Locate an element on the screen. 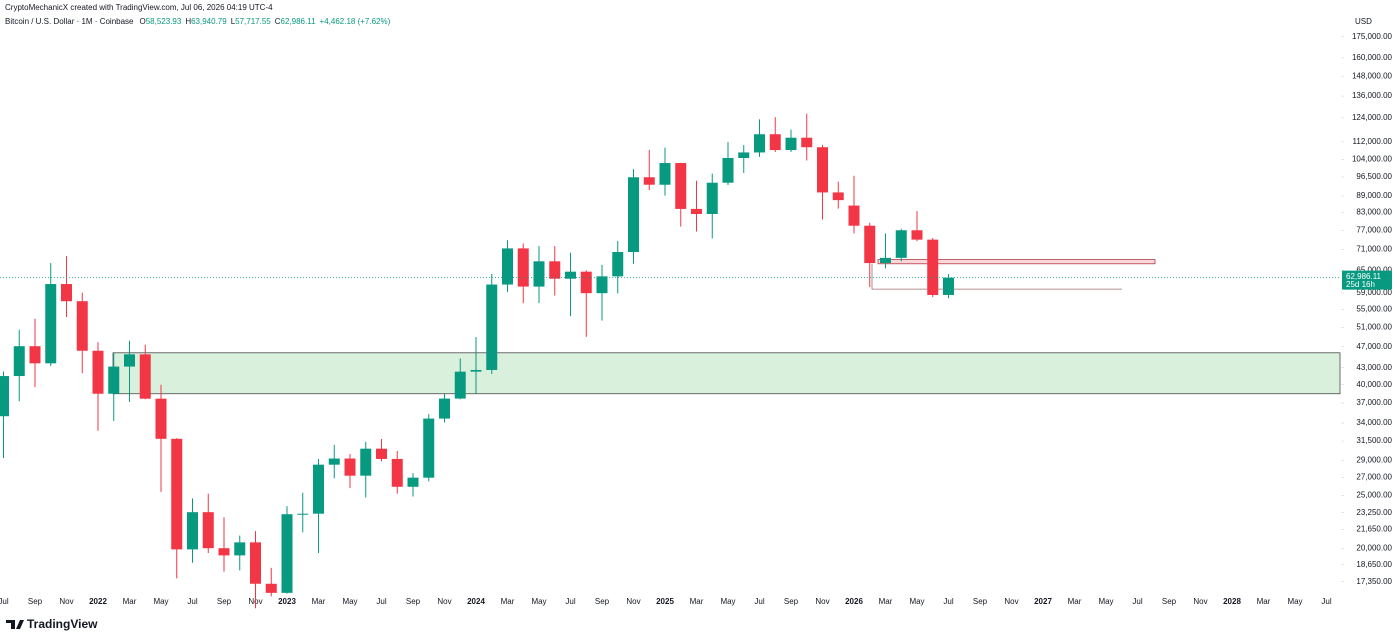  y-tick-label: 25,000.00 is located at coordinates (1374, 495).